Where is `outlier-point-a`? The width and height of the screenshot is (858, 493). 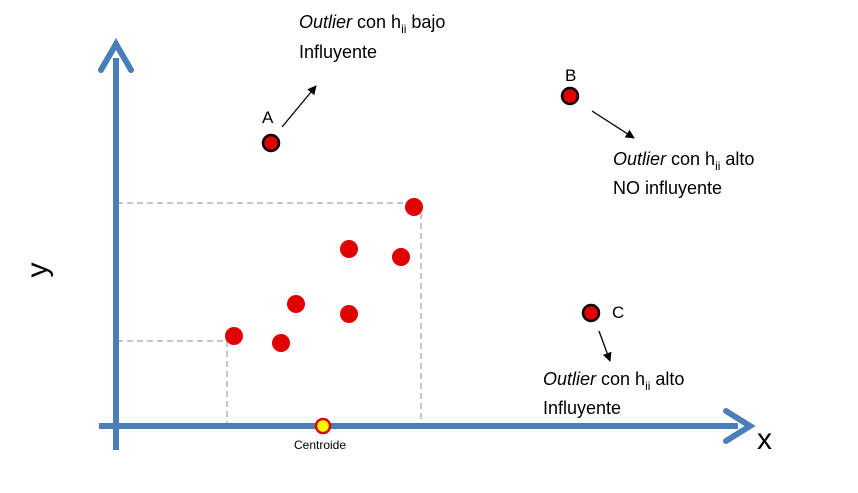 outlier-point-a is located at coordinates (271, 143).